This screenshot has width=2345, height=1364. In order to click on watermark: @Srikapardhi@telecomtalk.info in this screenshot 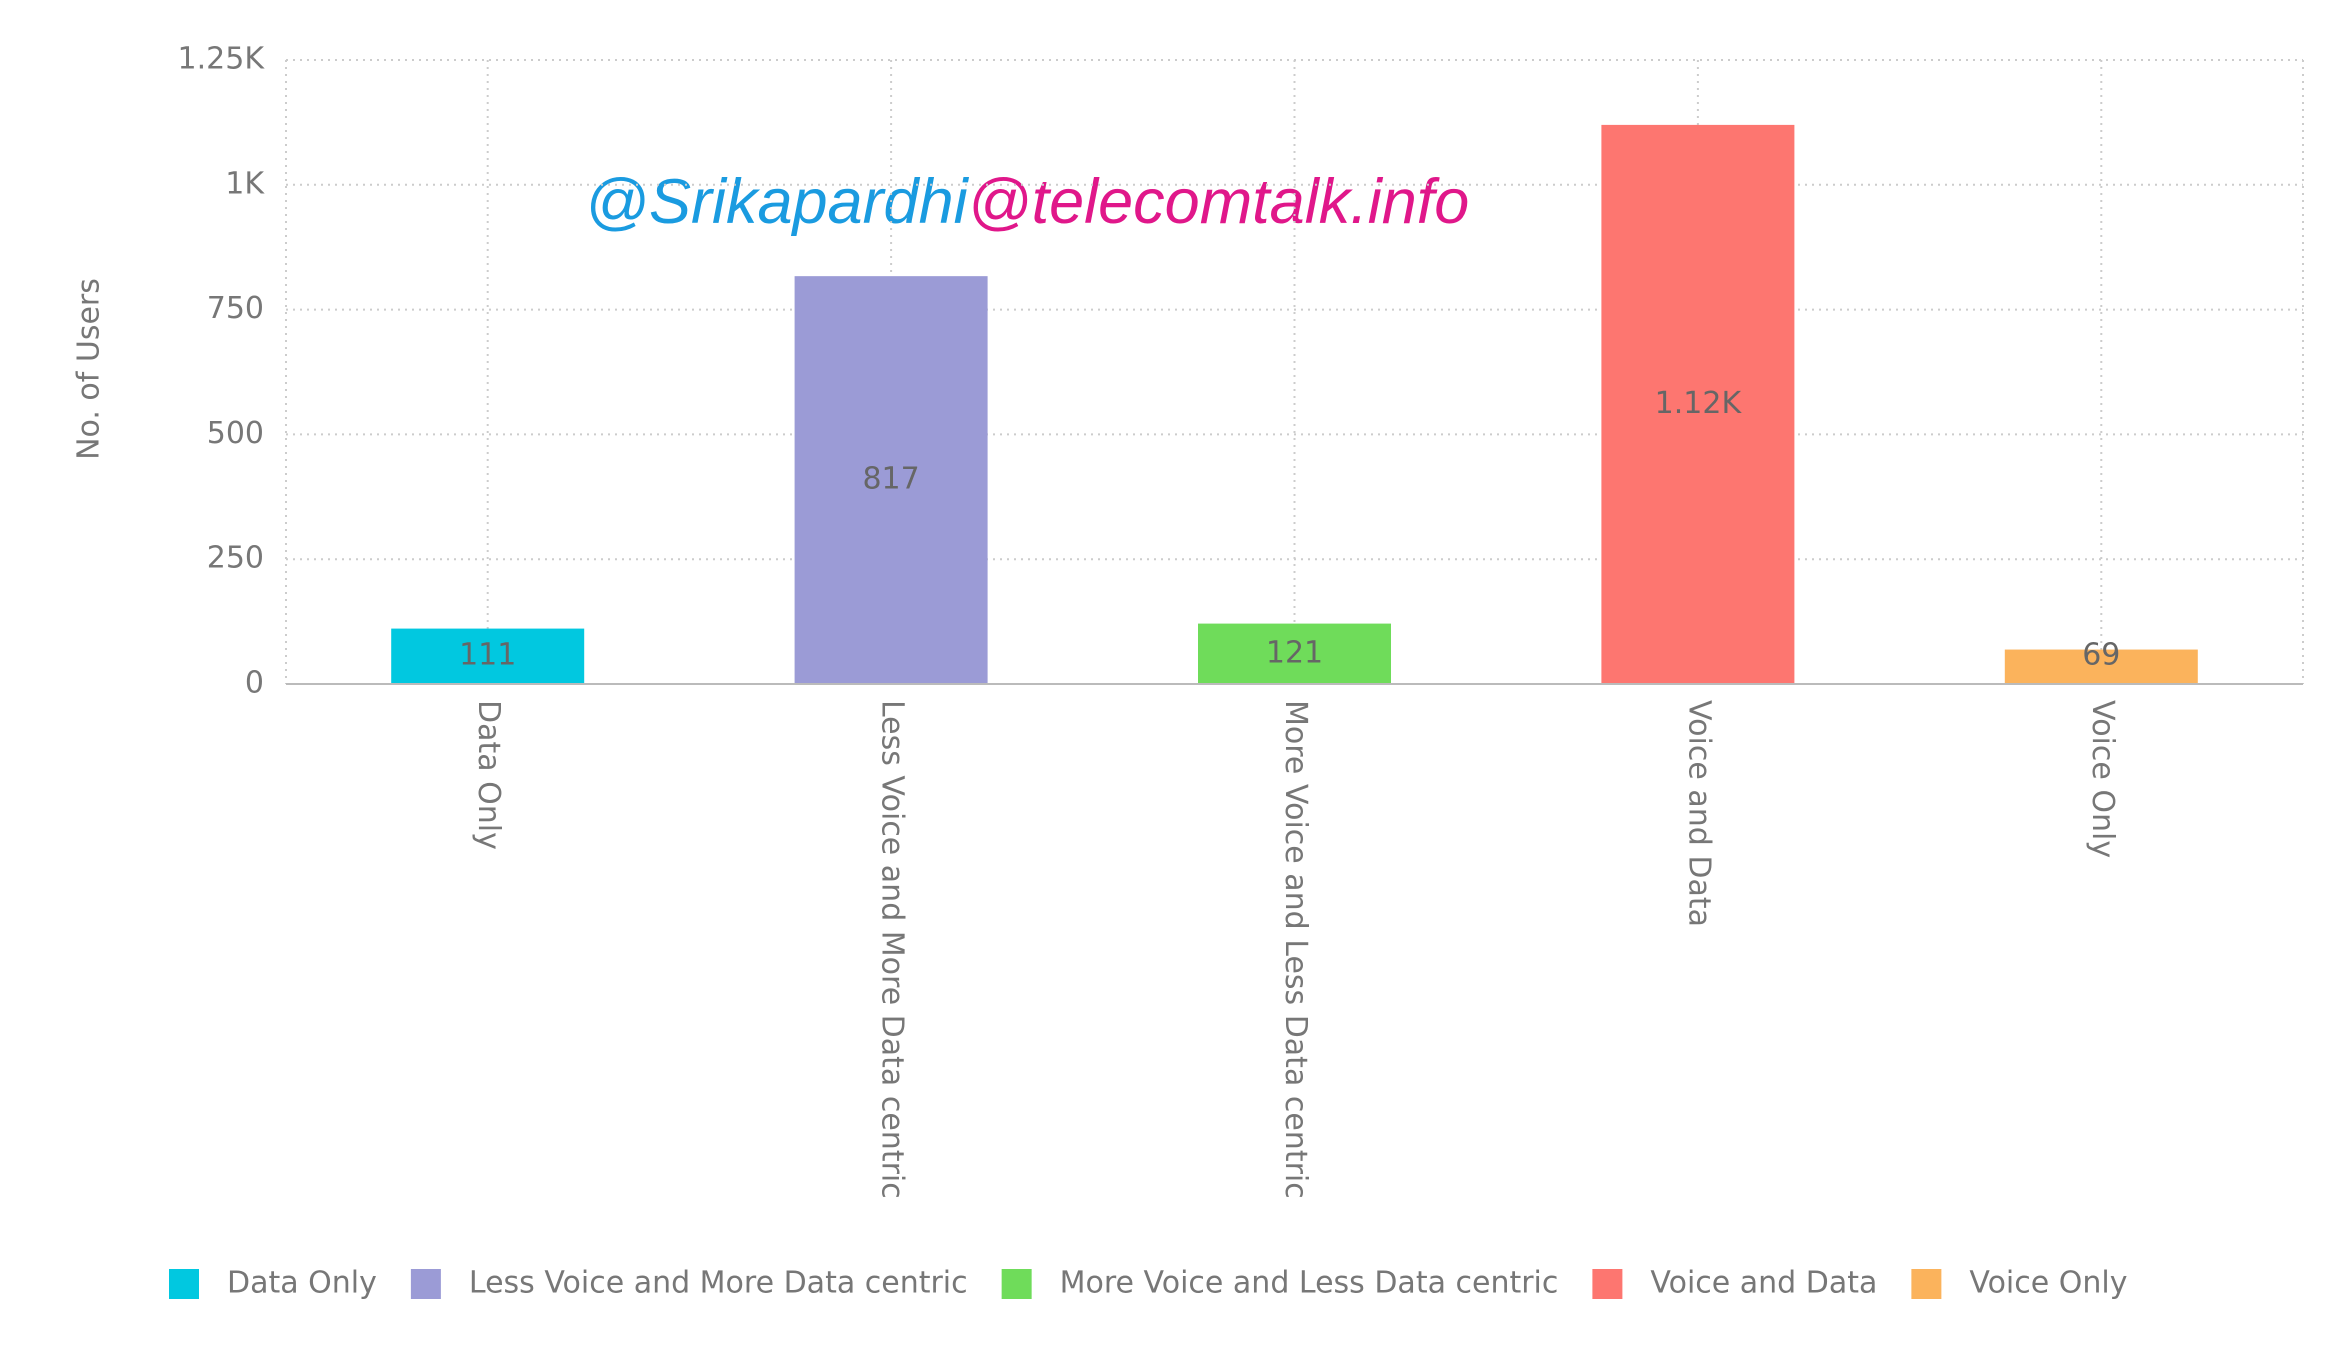, I will do `click(1027, 202)`.